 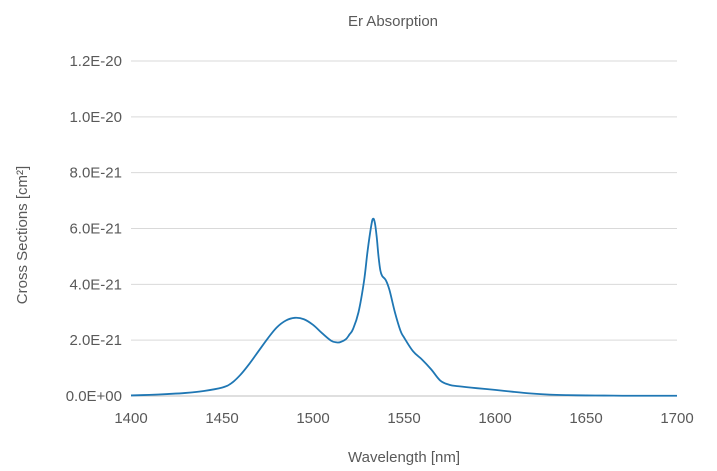 I want to click on y-tick-label: 0.0E+00, so click(x=94, y=396).